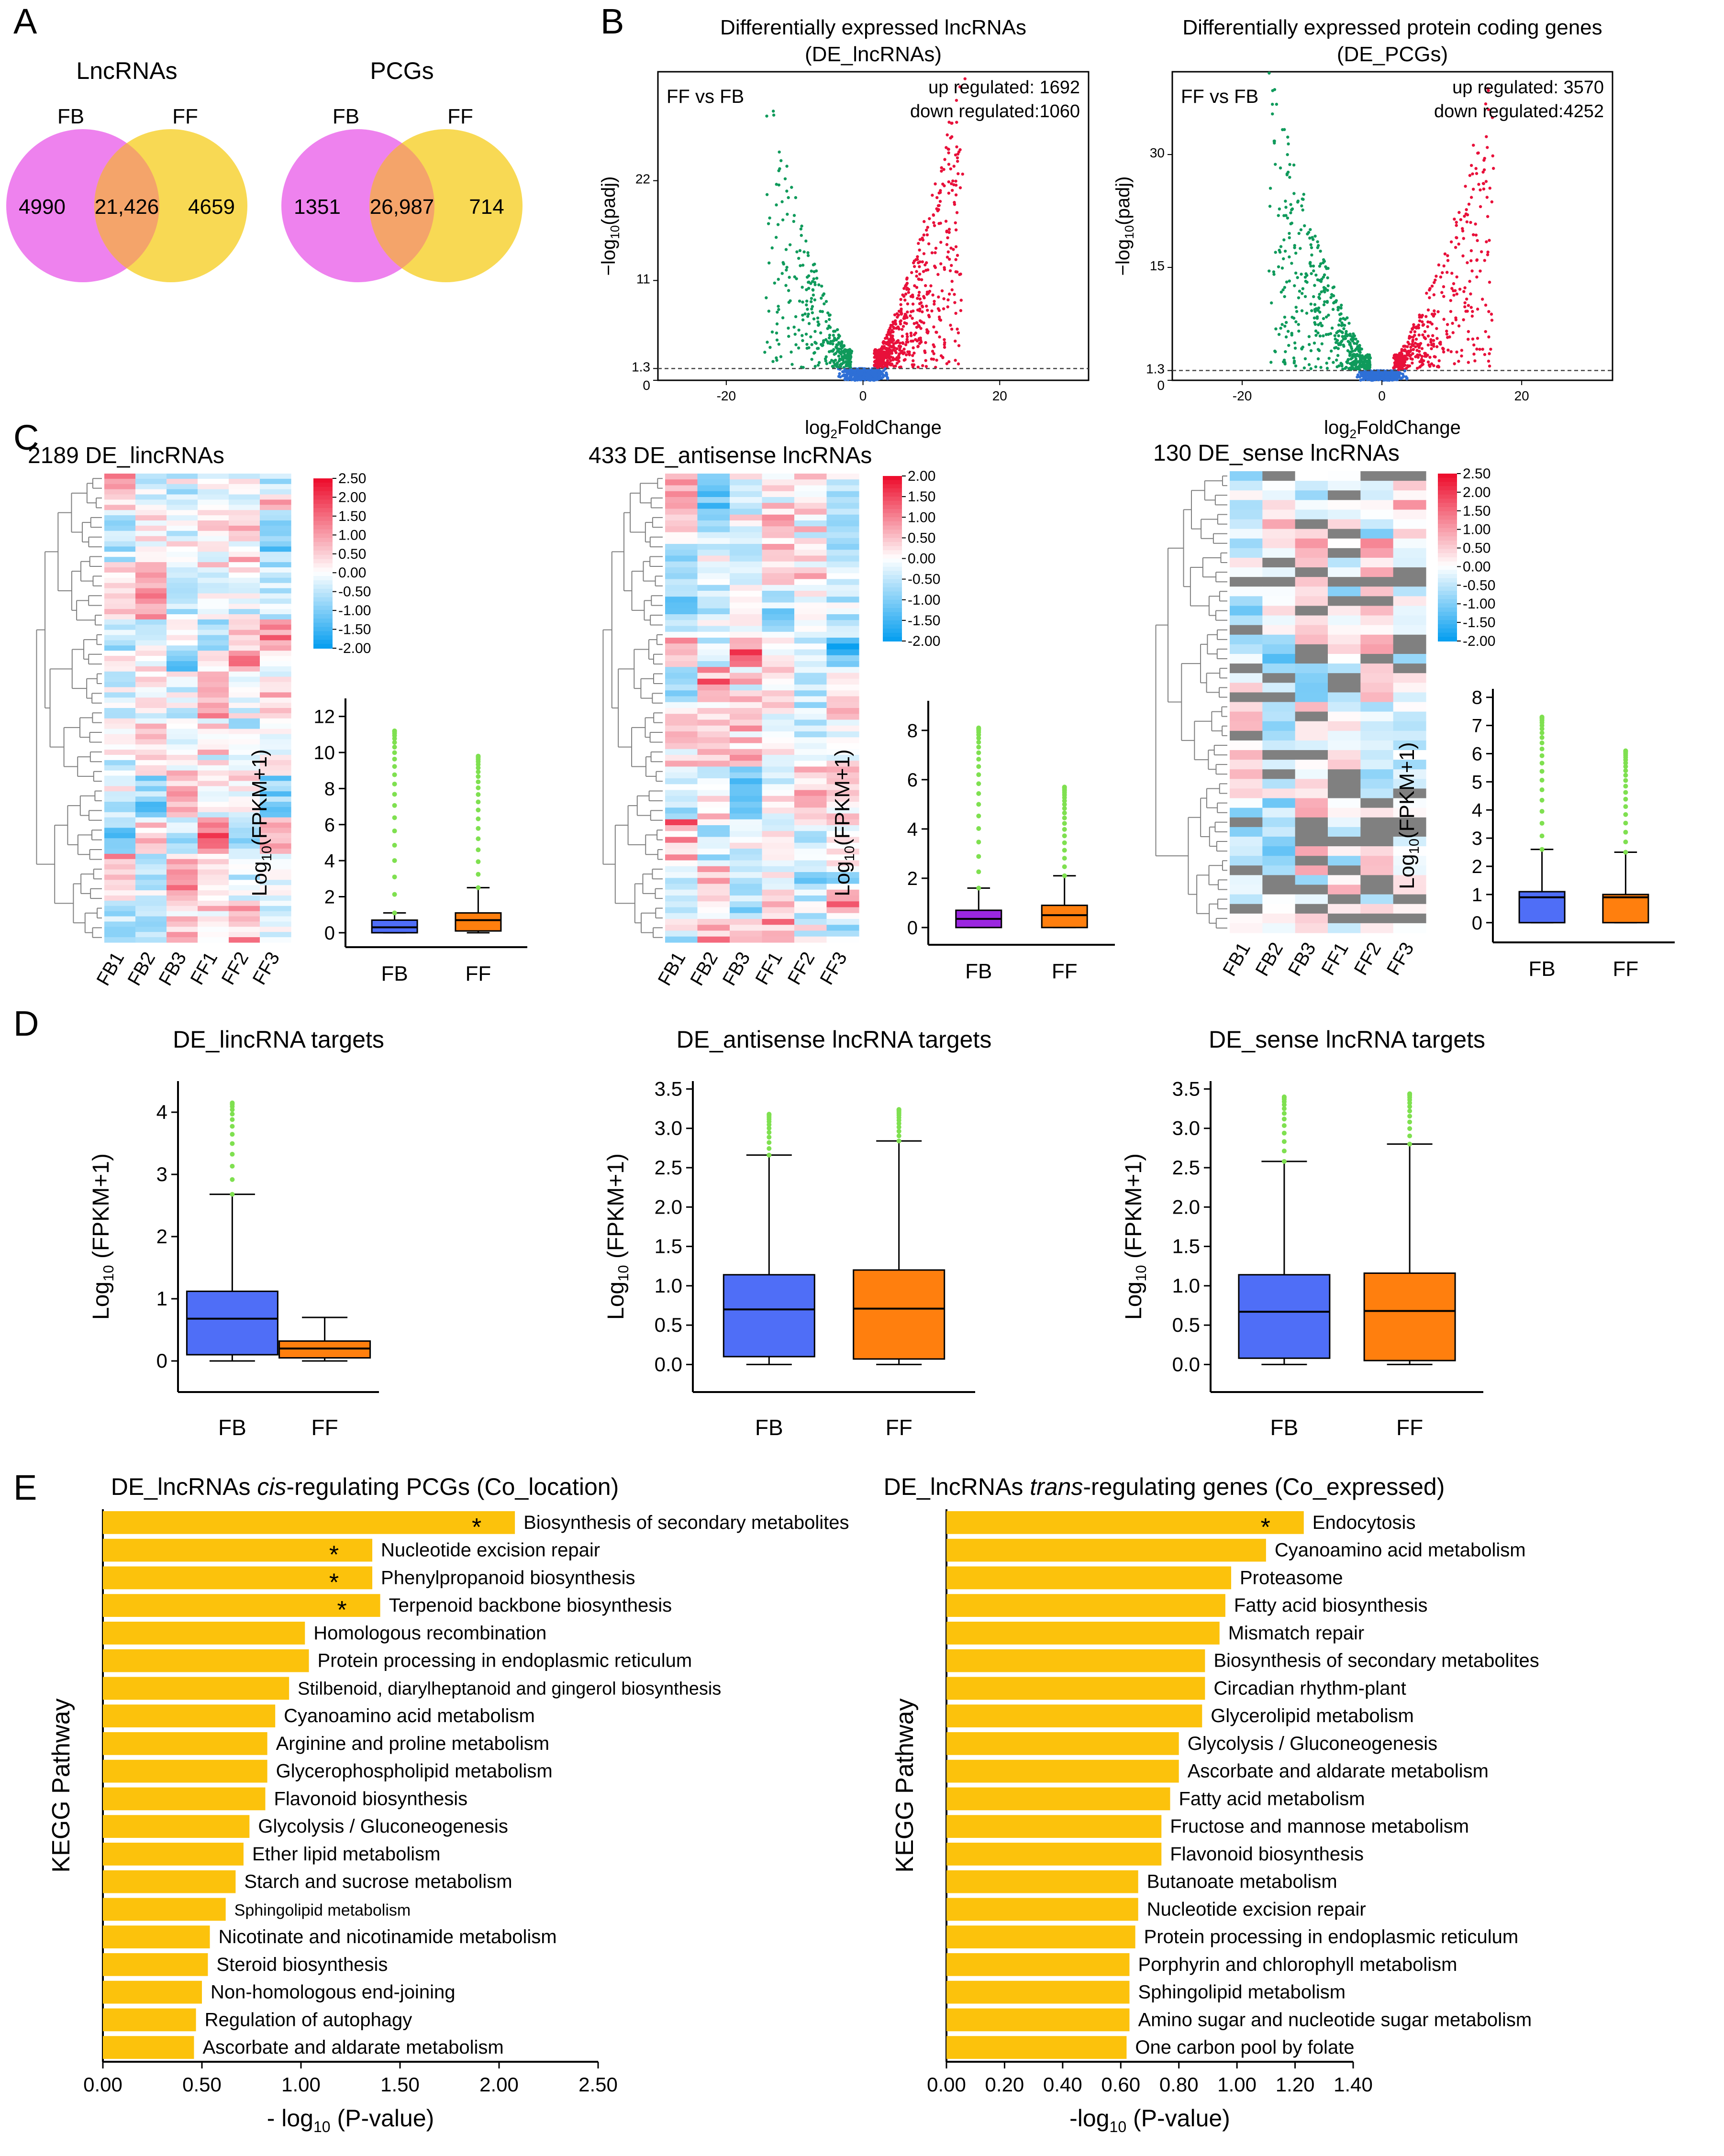 This screenshot has height=2156, width=1724. Describe the element at coordinates (852, 375) in the screenshot. I see `volcano-point-ns` at that location.